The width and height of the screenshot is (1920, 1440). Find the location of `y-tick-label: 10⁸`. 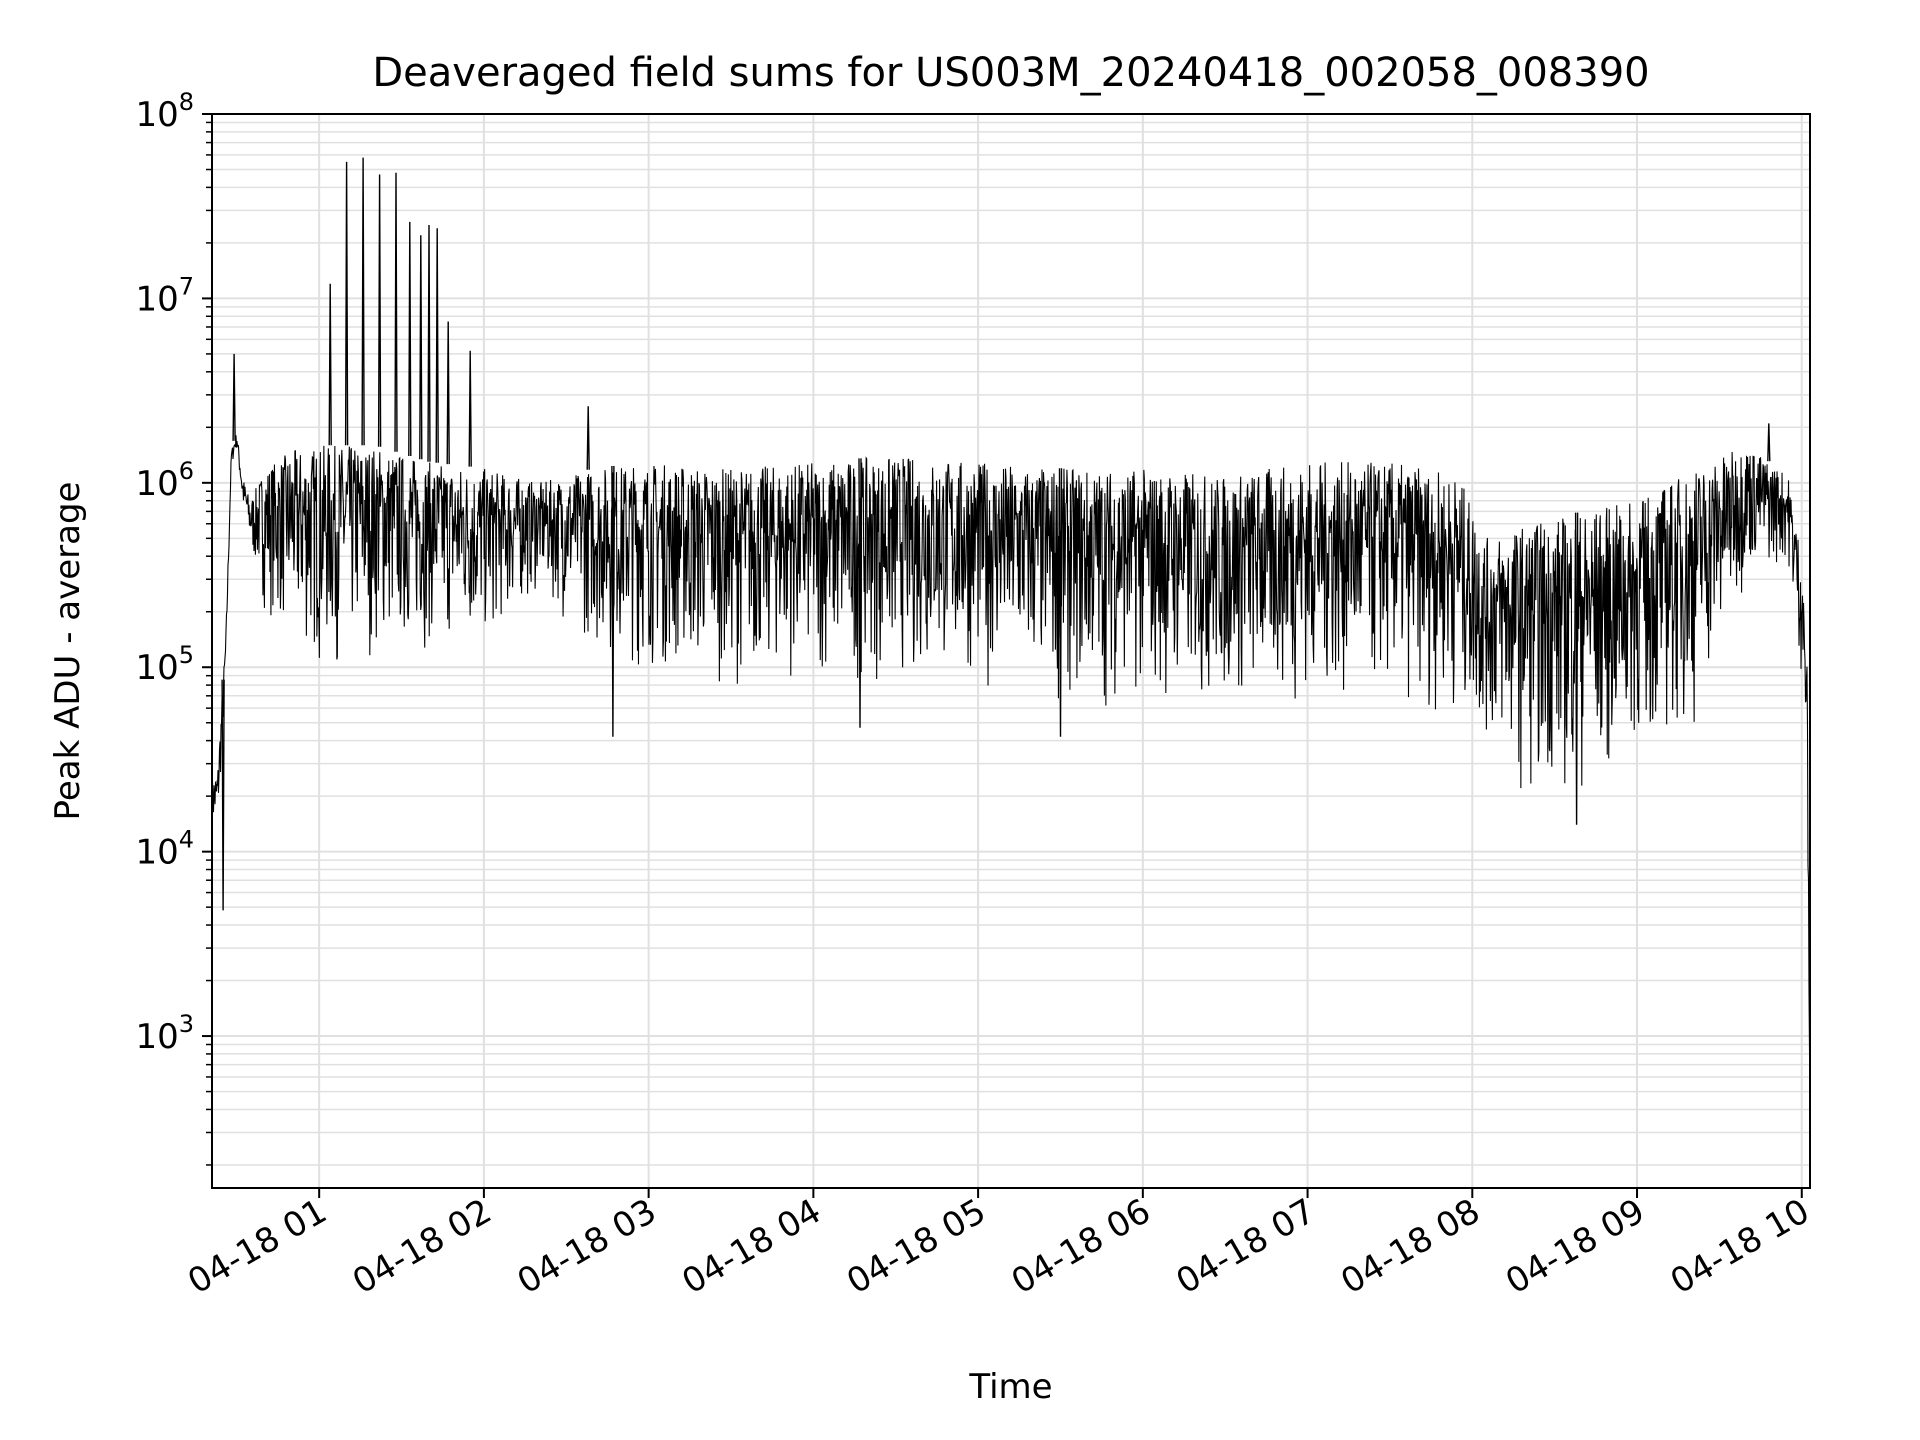

y-tick-label: 10⁸ is located at coordinates (164, 111).